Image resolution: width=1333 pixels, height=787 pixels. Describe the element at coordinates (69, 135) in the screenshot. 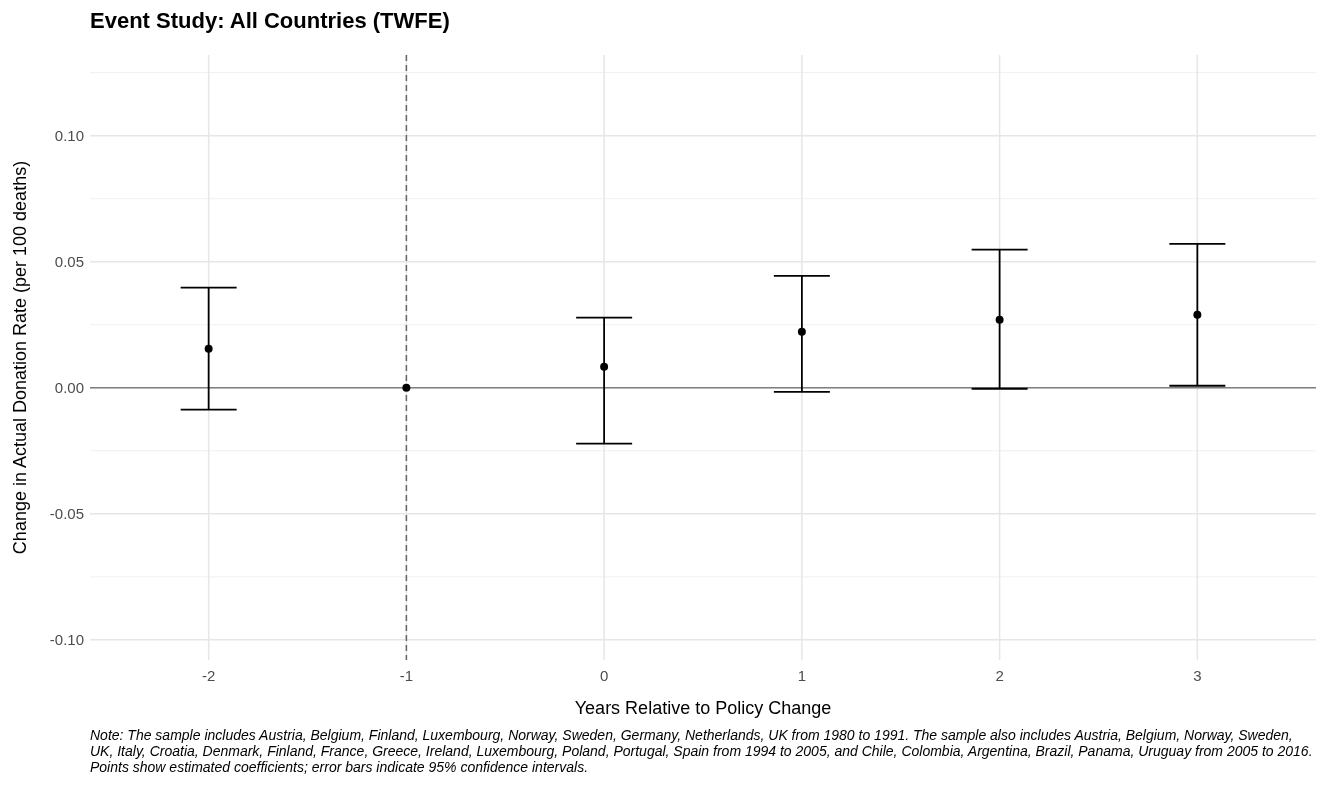

I see `y-tick-label: 0.10` at that location.